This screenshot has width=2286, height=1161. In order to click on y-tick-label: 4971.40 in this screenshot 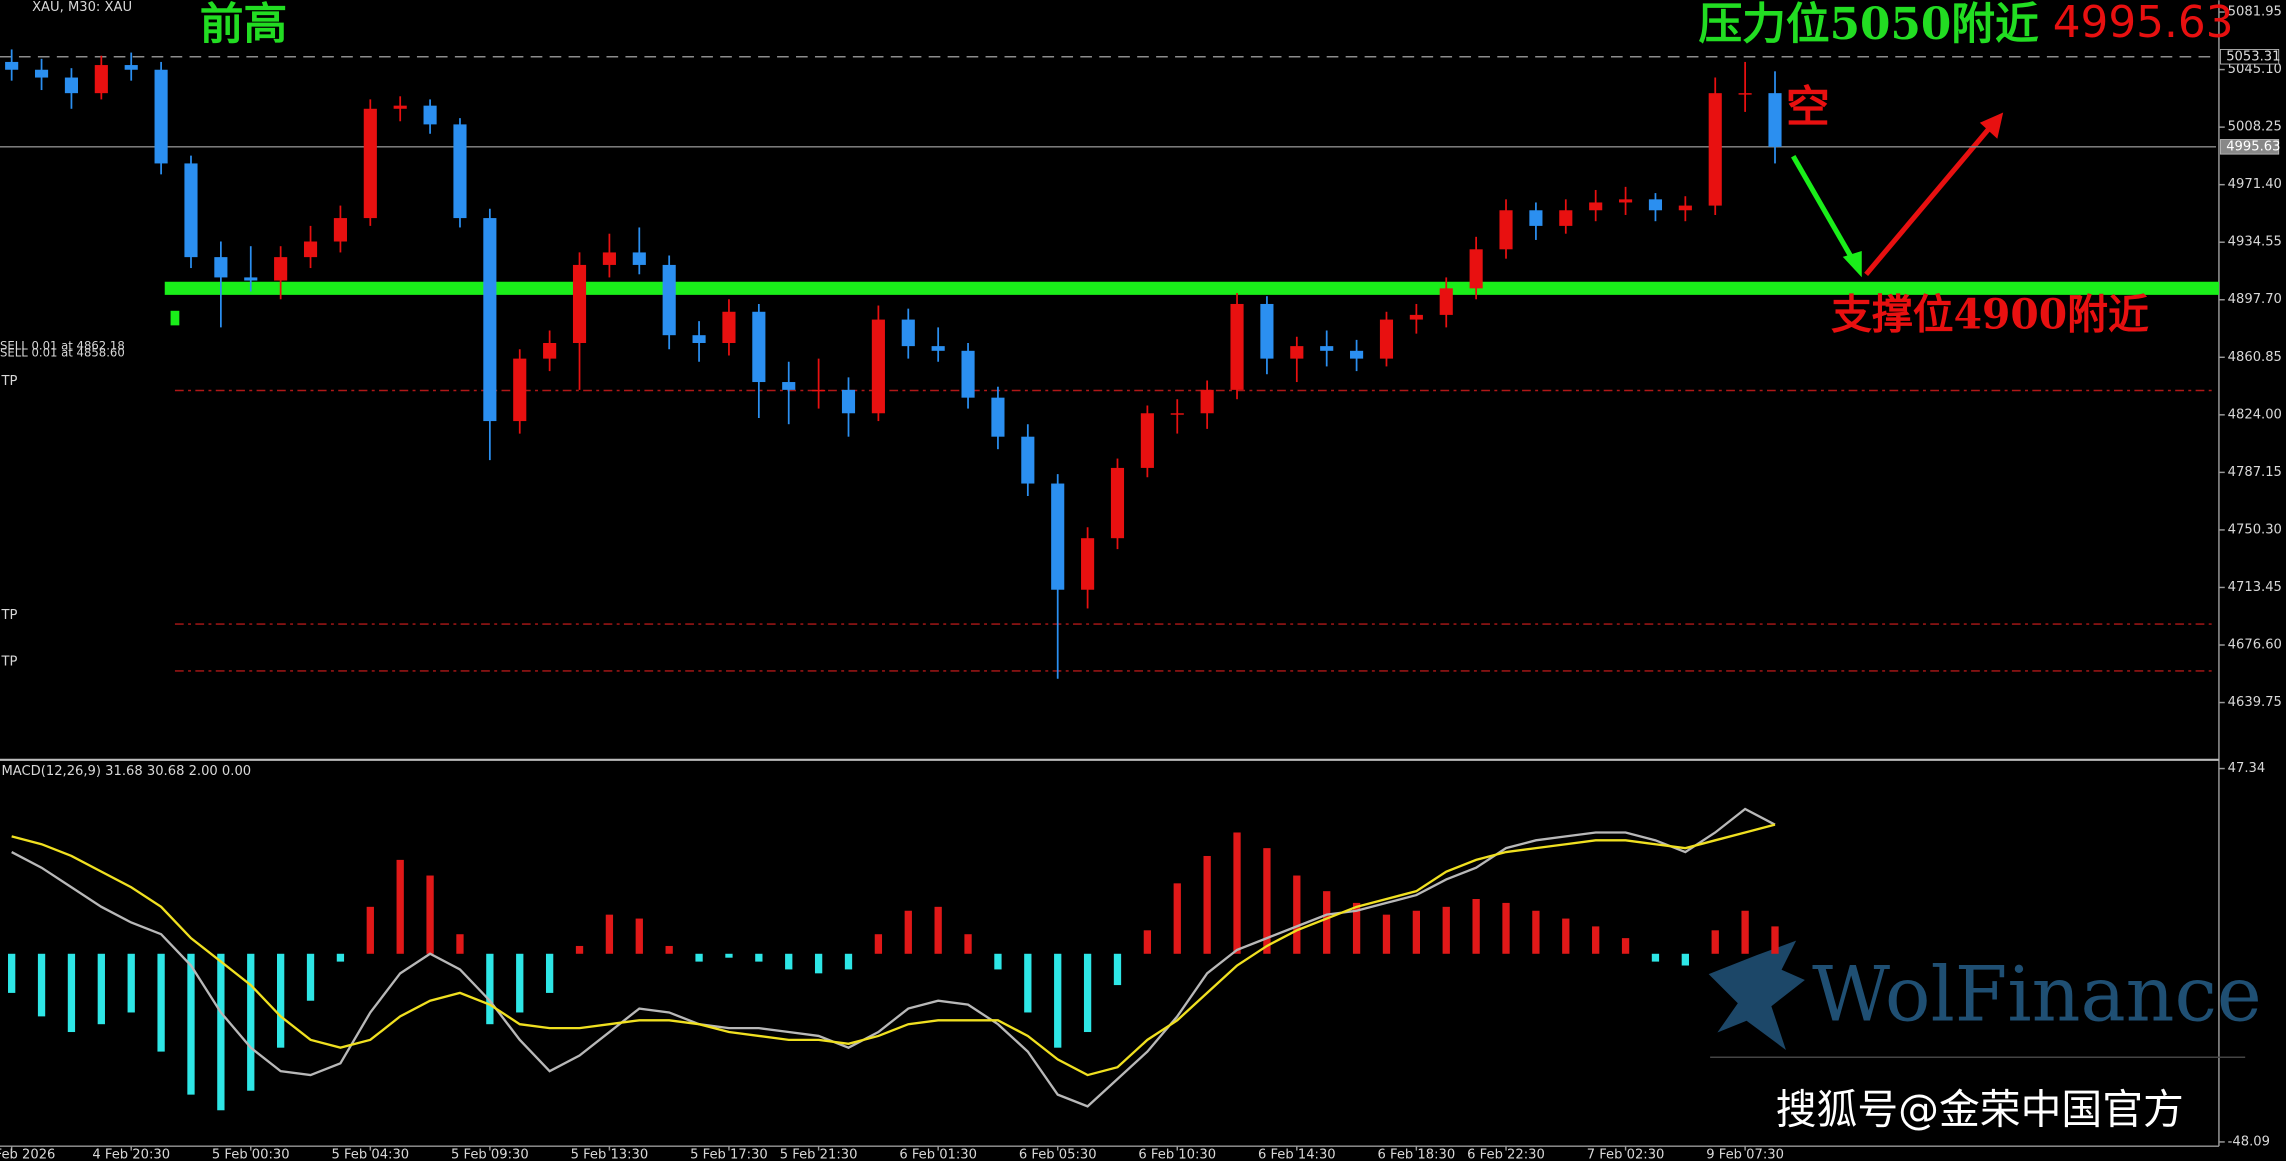, I will do `click(2255, 184)`.